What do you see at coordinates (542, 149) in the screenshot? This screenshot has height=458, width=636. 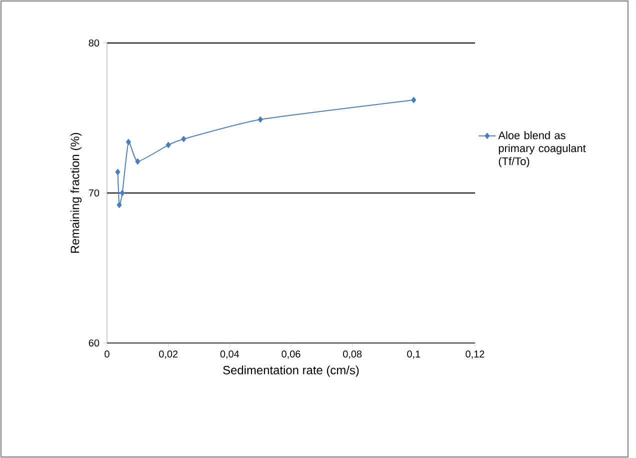 I see `legend-label: Aloe blend as primary coagulant (Tf/To)` at bounding box center [542, 149].